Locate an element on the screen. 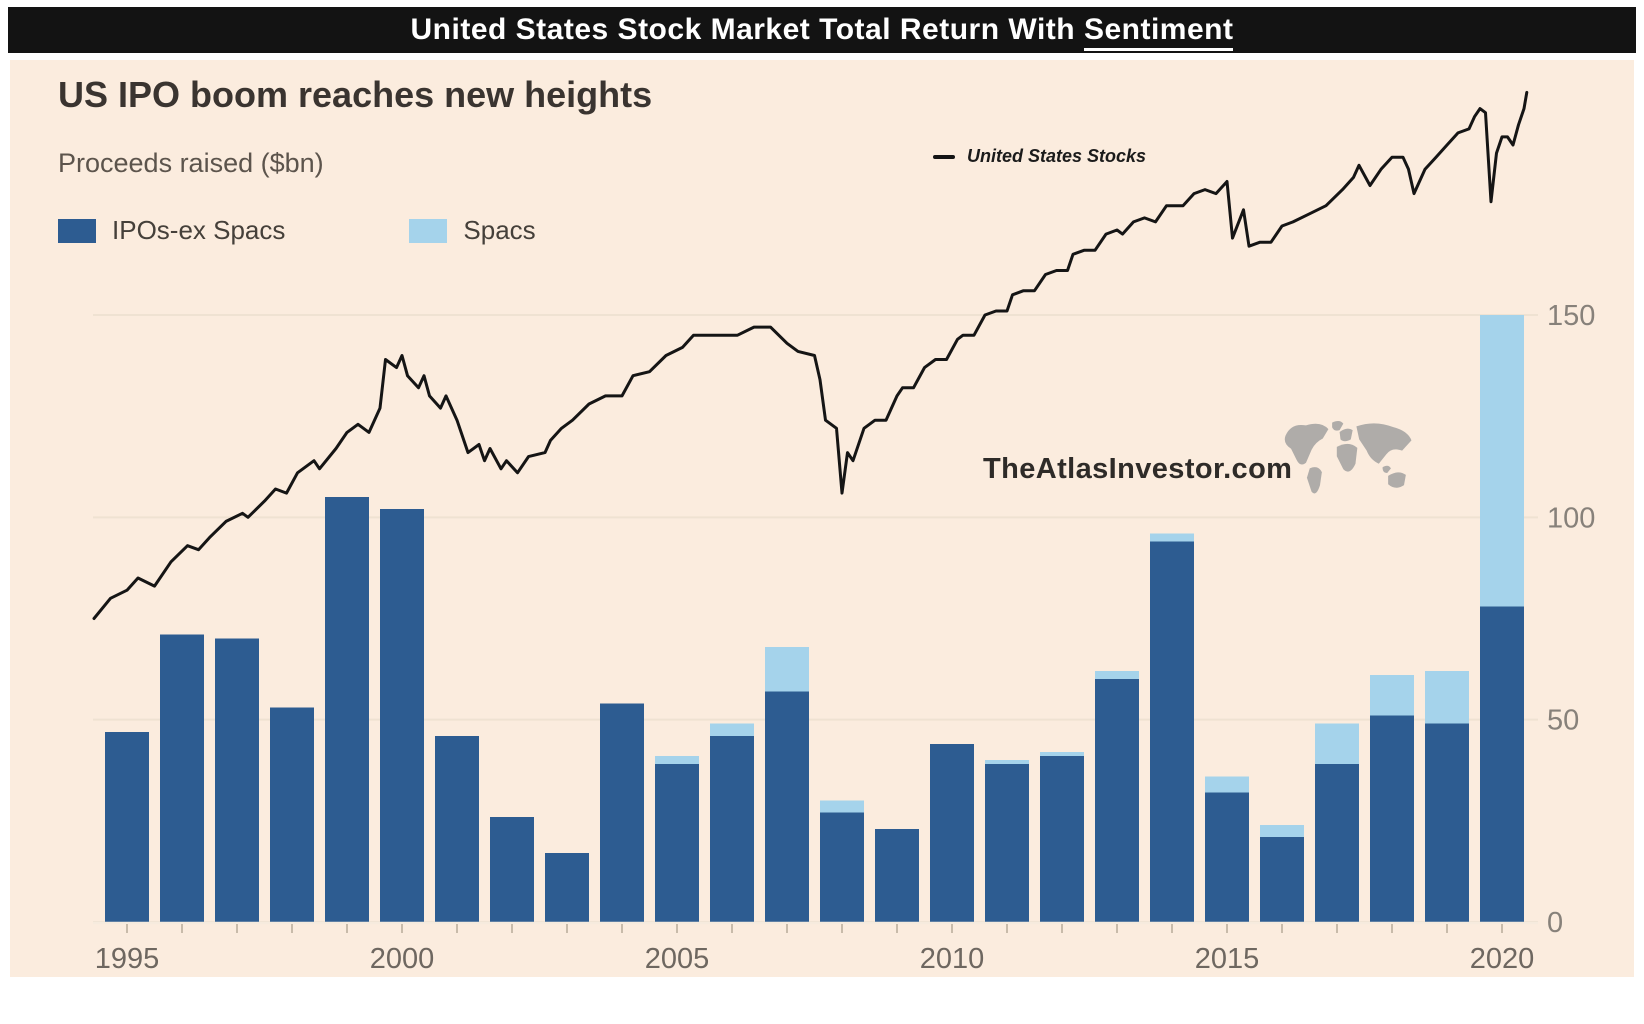 This screenshot has height=1024, width=1644. bar-ipos-2010 is located at coordinates (952, 832).